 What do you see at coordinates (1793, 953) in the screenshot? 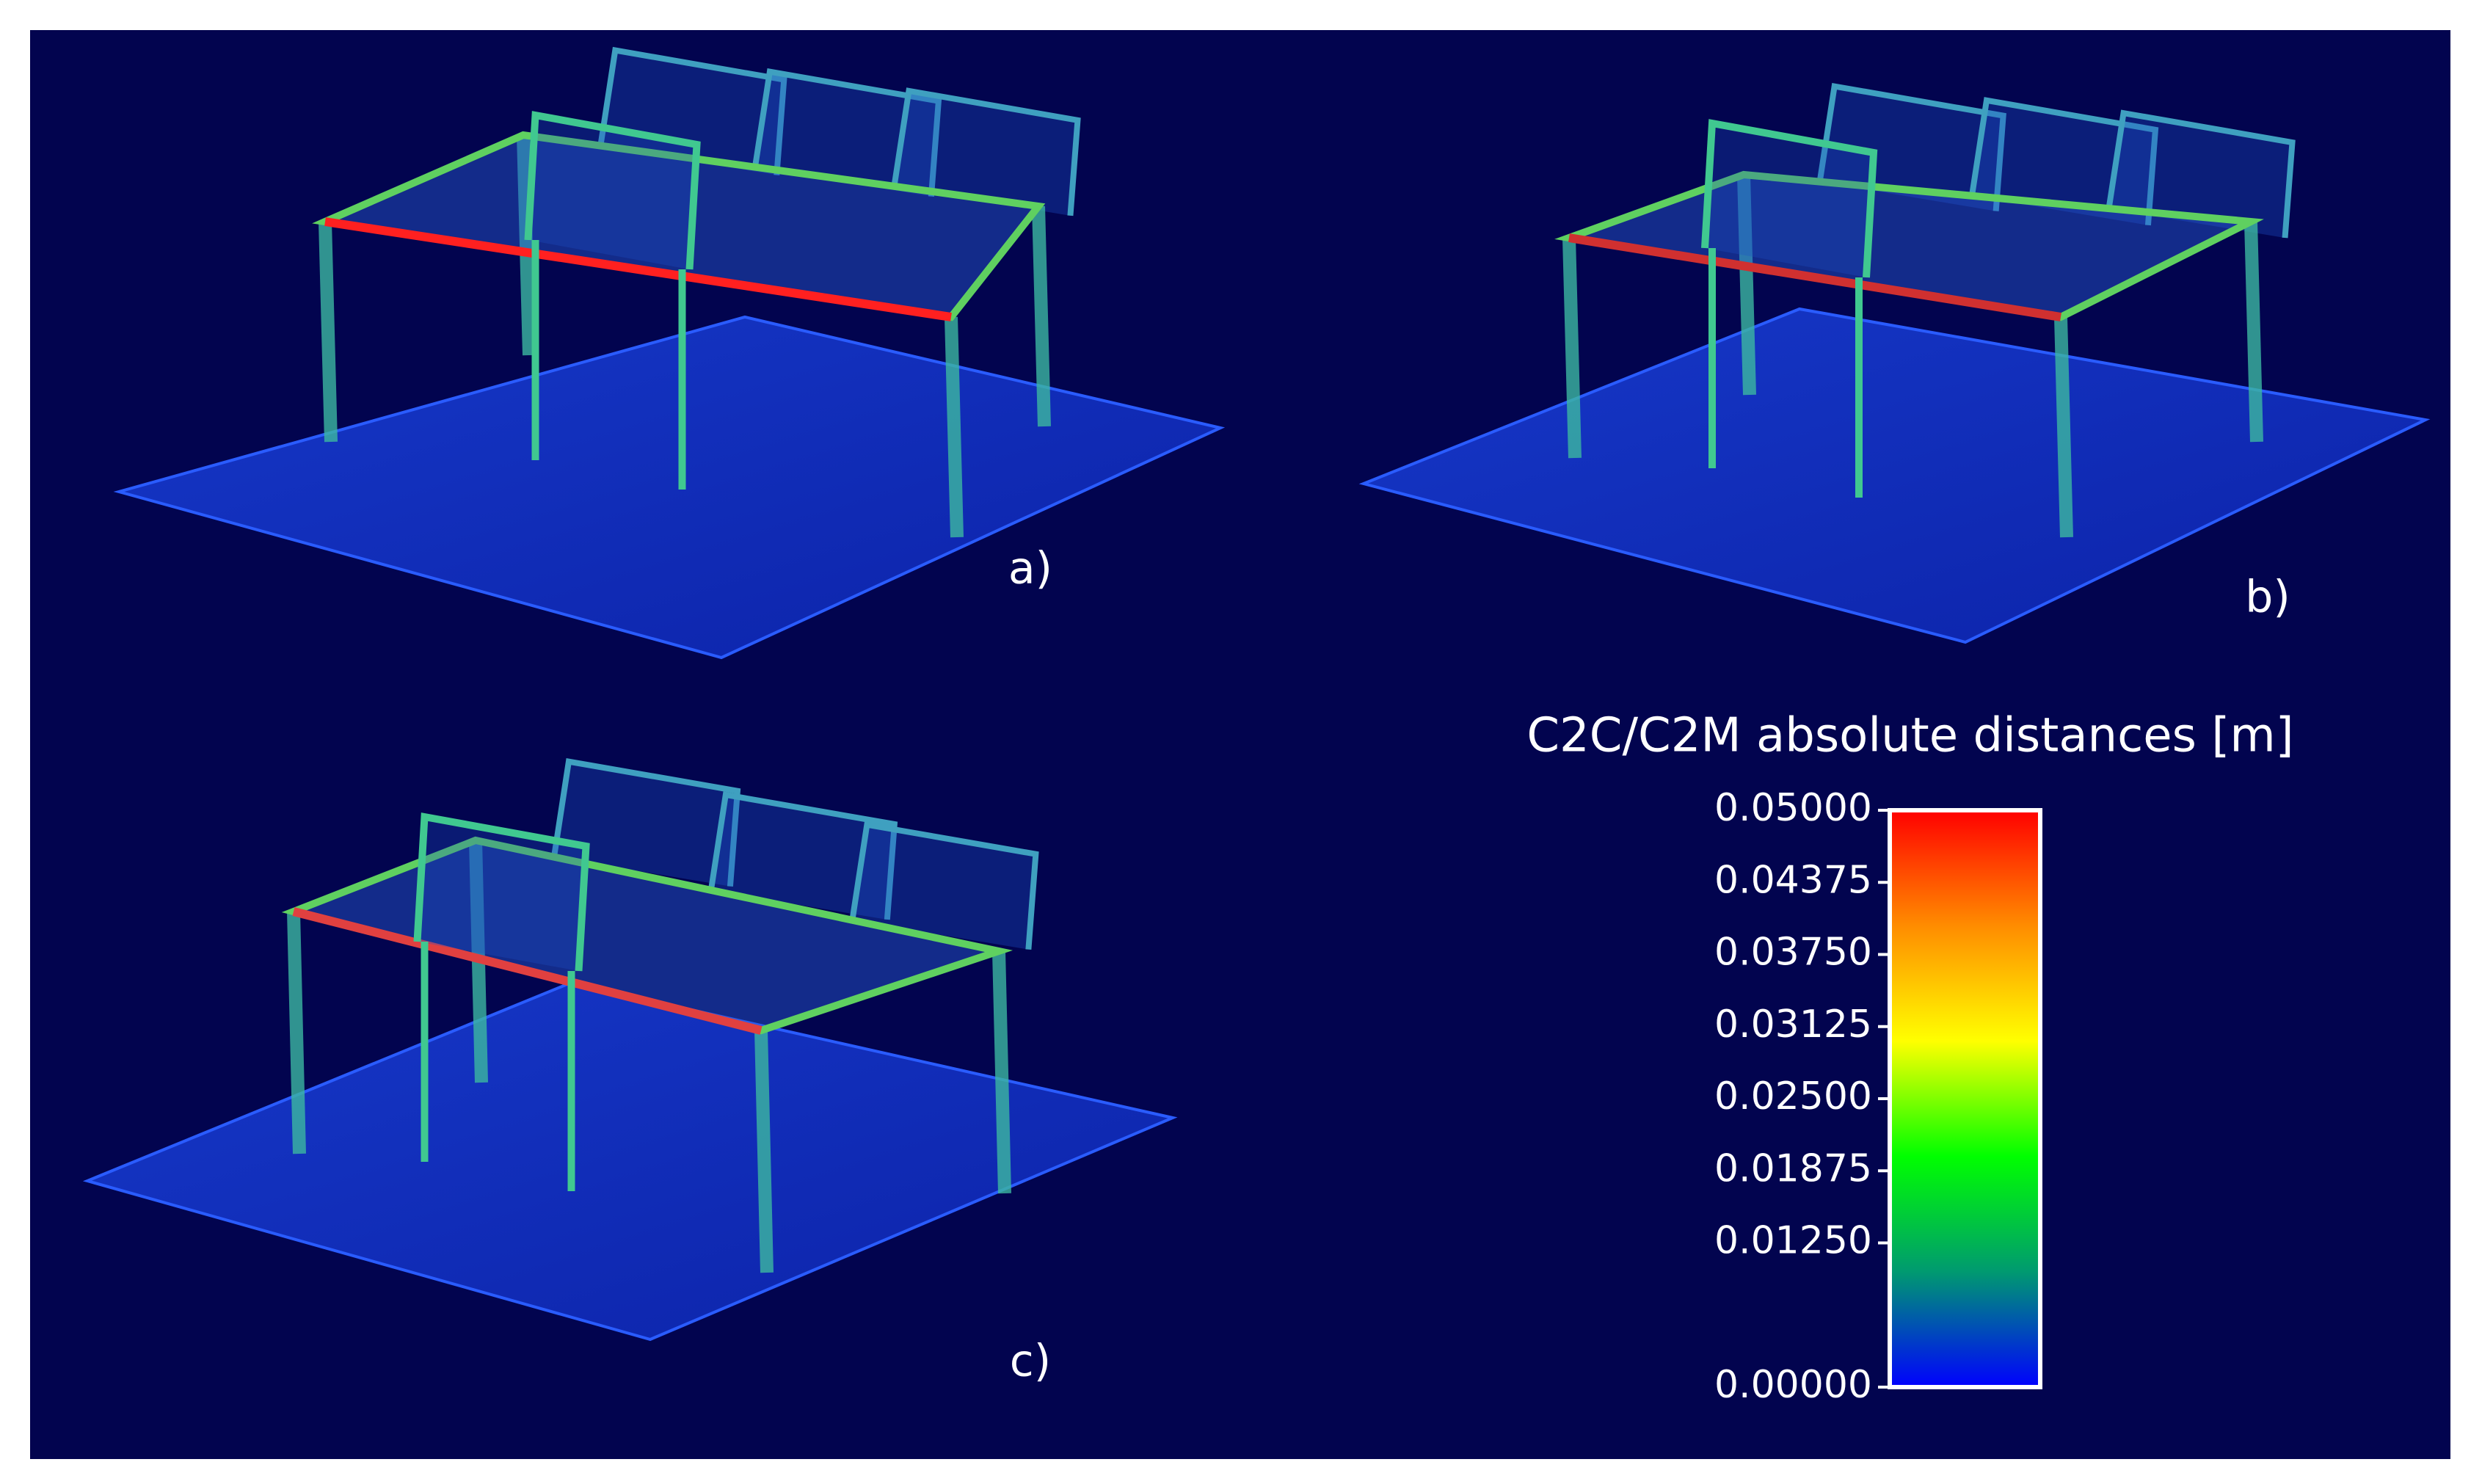
I see `tick-label: 0.03750` at bounding box center [1793, 953].